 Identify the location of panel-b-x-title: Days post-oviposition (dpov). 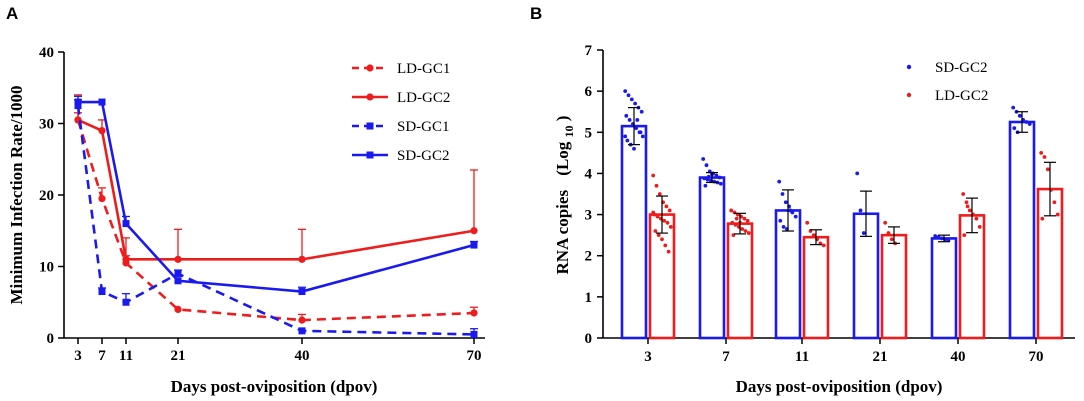
(839, 386).